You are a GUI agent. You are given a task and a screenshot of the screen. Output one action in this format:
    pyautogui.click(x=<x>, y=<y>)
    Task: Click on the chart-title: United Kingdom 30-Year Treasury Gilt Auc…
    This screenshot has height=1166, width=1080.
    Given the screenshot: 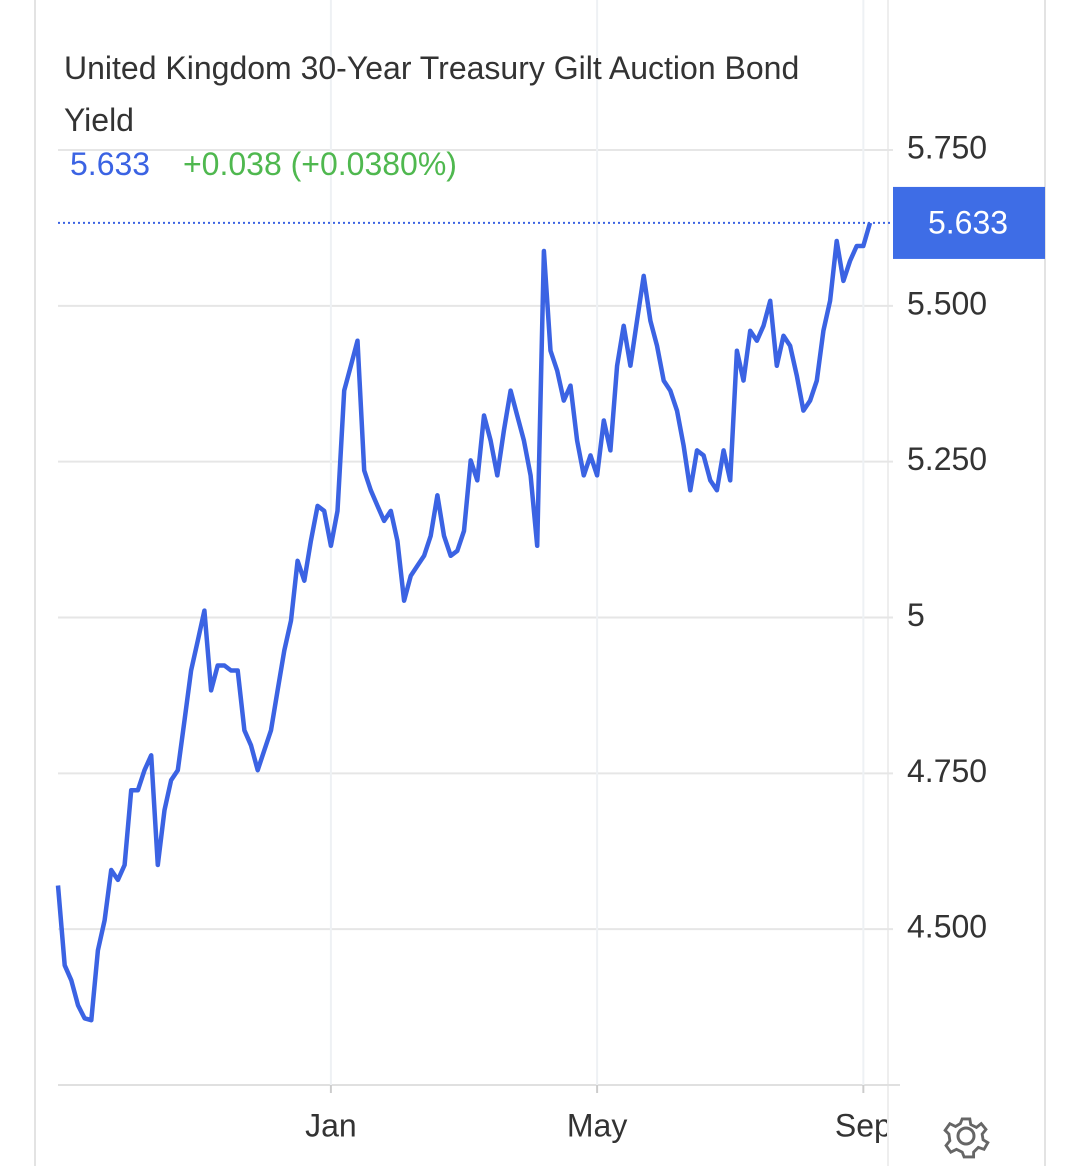 What is the action you would take?
    pyautogui.click(x=432, y=94)
    